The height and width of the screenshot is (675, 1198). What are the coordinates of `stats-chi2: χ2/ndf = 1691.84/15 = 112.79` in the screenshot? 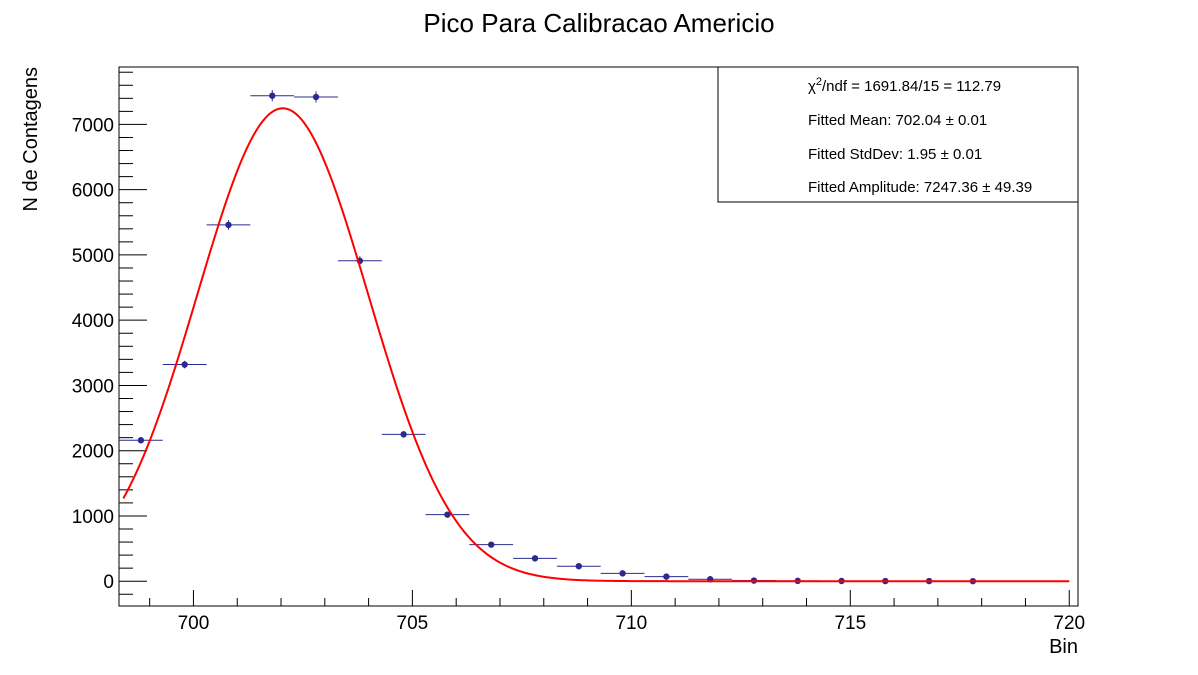 It's located at (904, 85).